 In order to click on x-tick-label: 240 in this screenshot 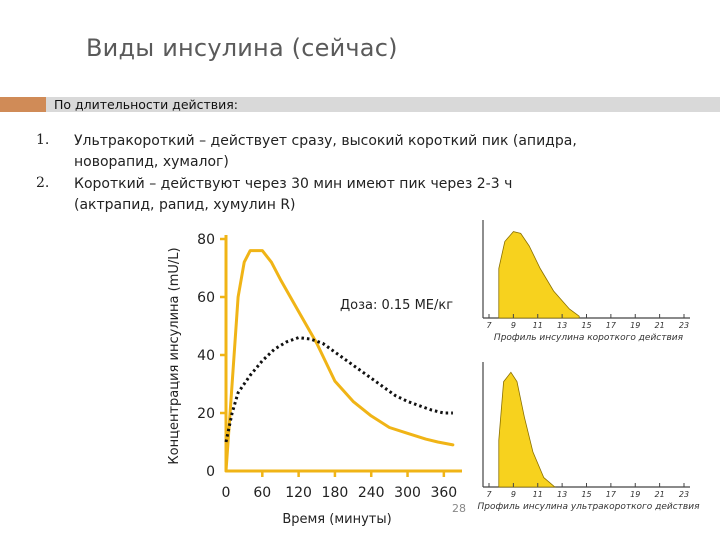, I will do `click(371, 493)`.